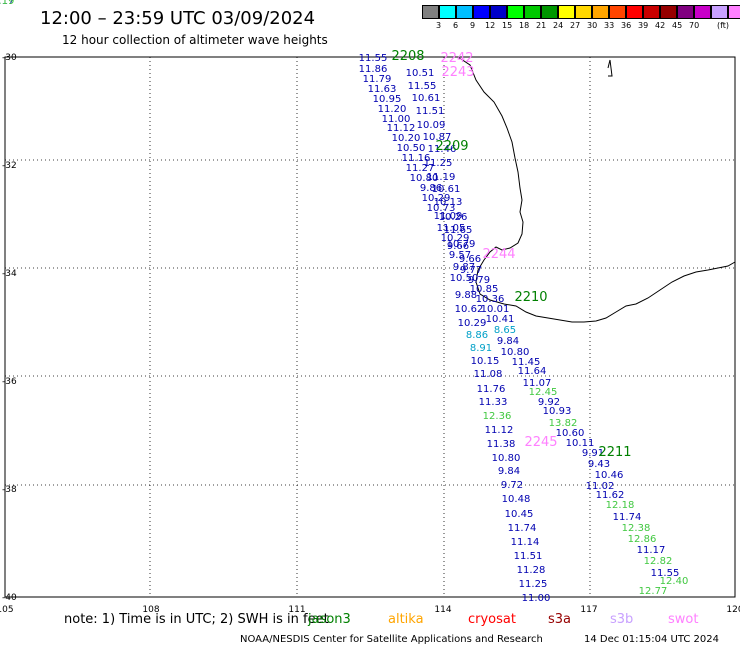  What do you see at coordinates (442, 610) in the screenshot?
I see `lon-tick-label: 114` at bounding box center [442, 610].